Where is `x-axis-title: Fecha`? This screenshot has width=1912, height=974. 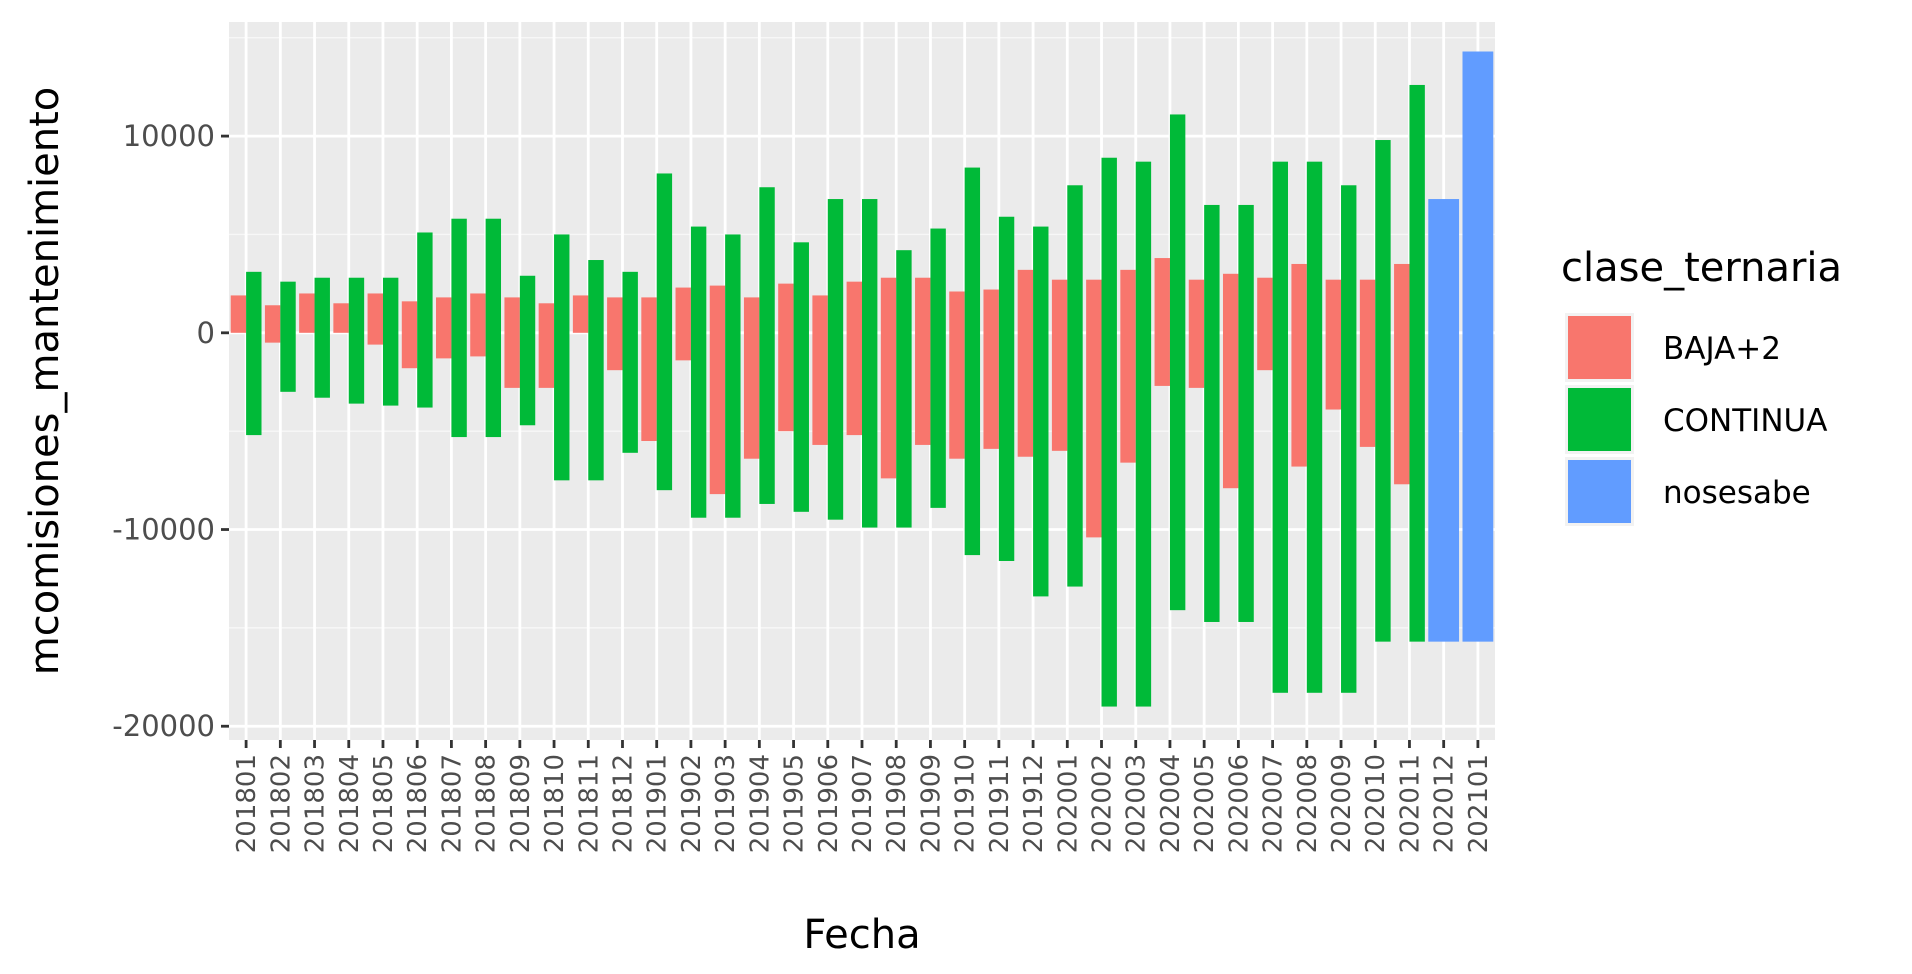 x-axis-title: Fecha is located at coordinates (861, 935).